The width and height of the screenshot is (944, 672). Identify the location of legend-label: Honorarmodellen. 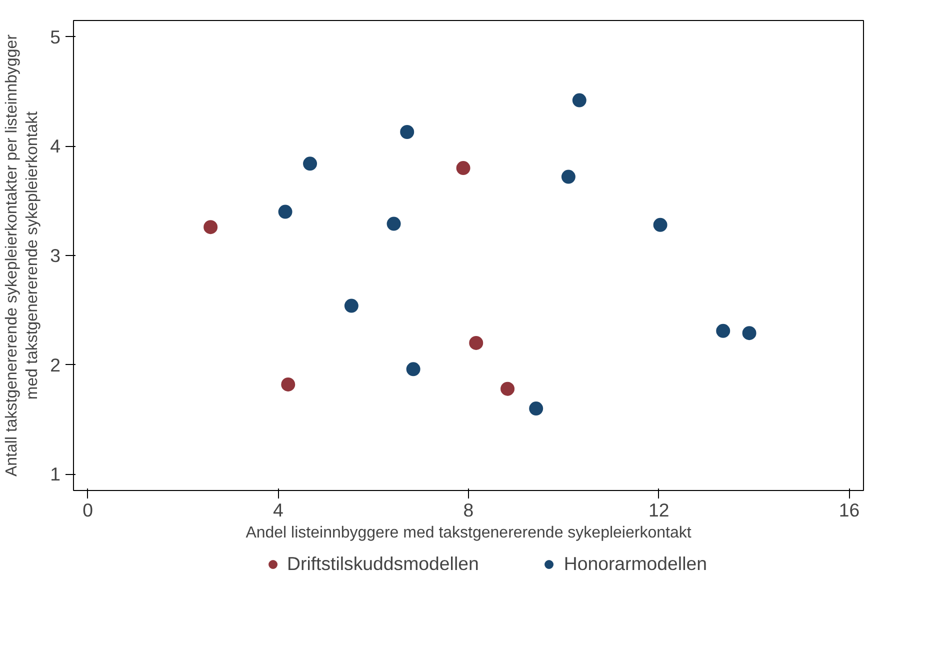
(635, 564).